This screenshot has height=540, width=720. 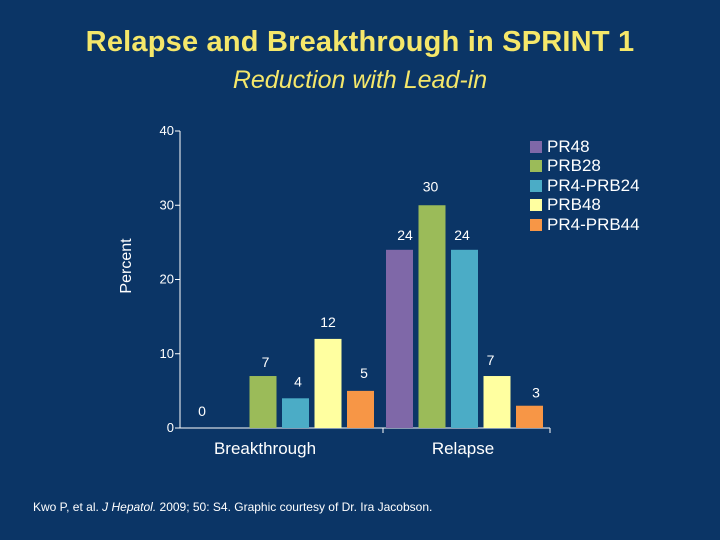 I want to click on bar-relapse-prb48, so click(x=497, y=402).